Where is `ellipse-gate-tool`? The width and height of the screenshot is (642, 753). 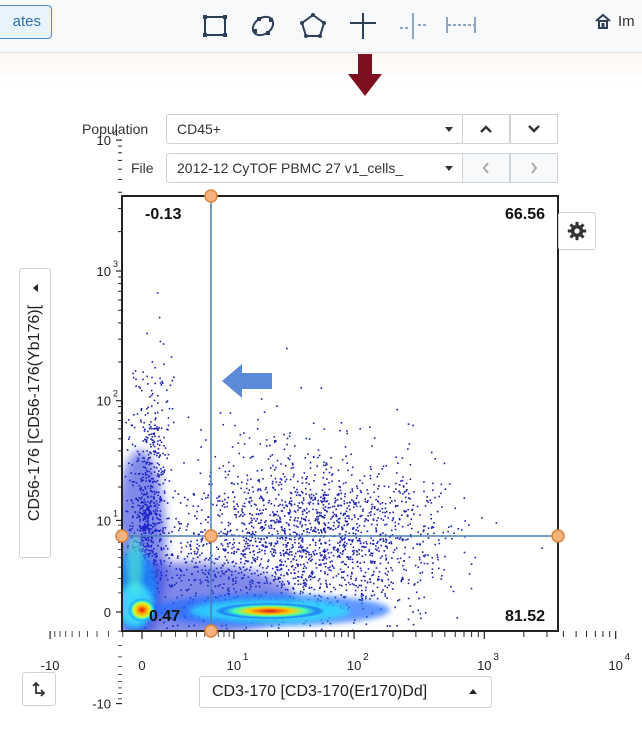
ellipse-gate-tool is located at coordinates (263, 26).